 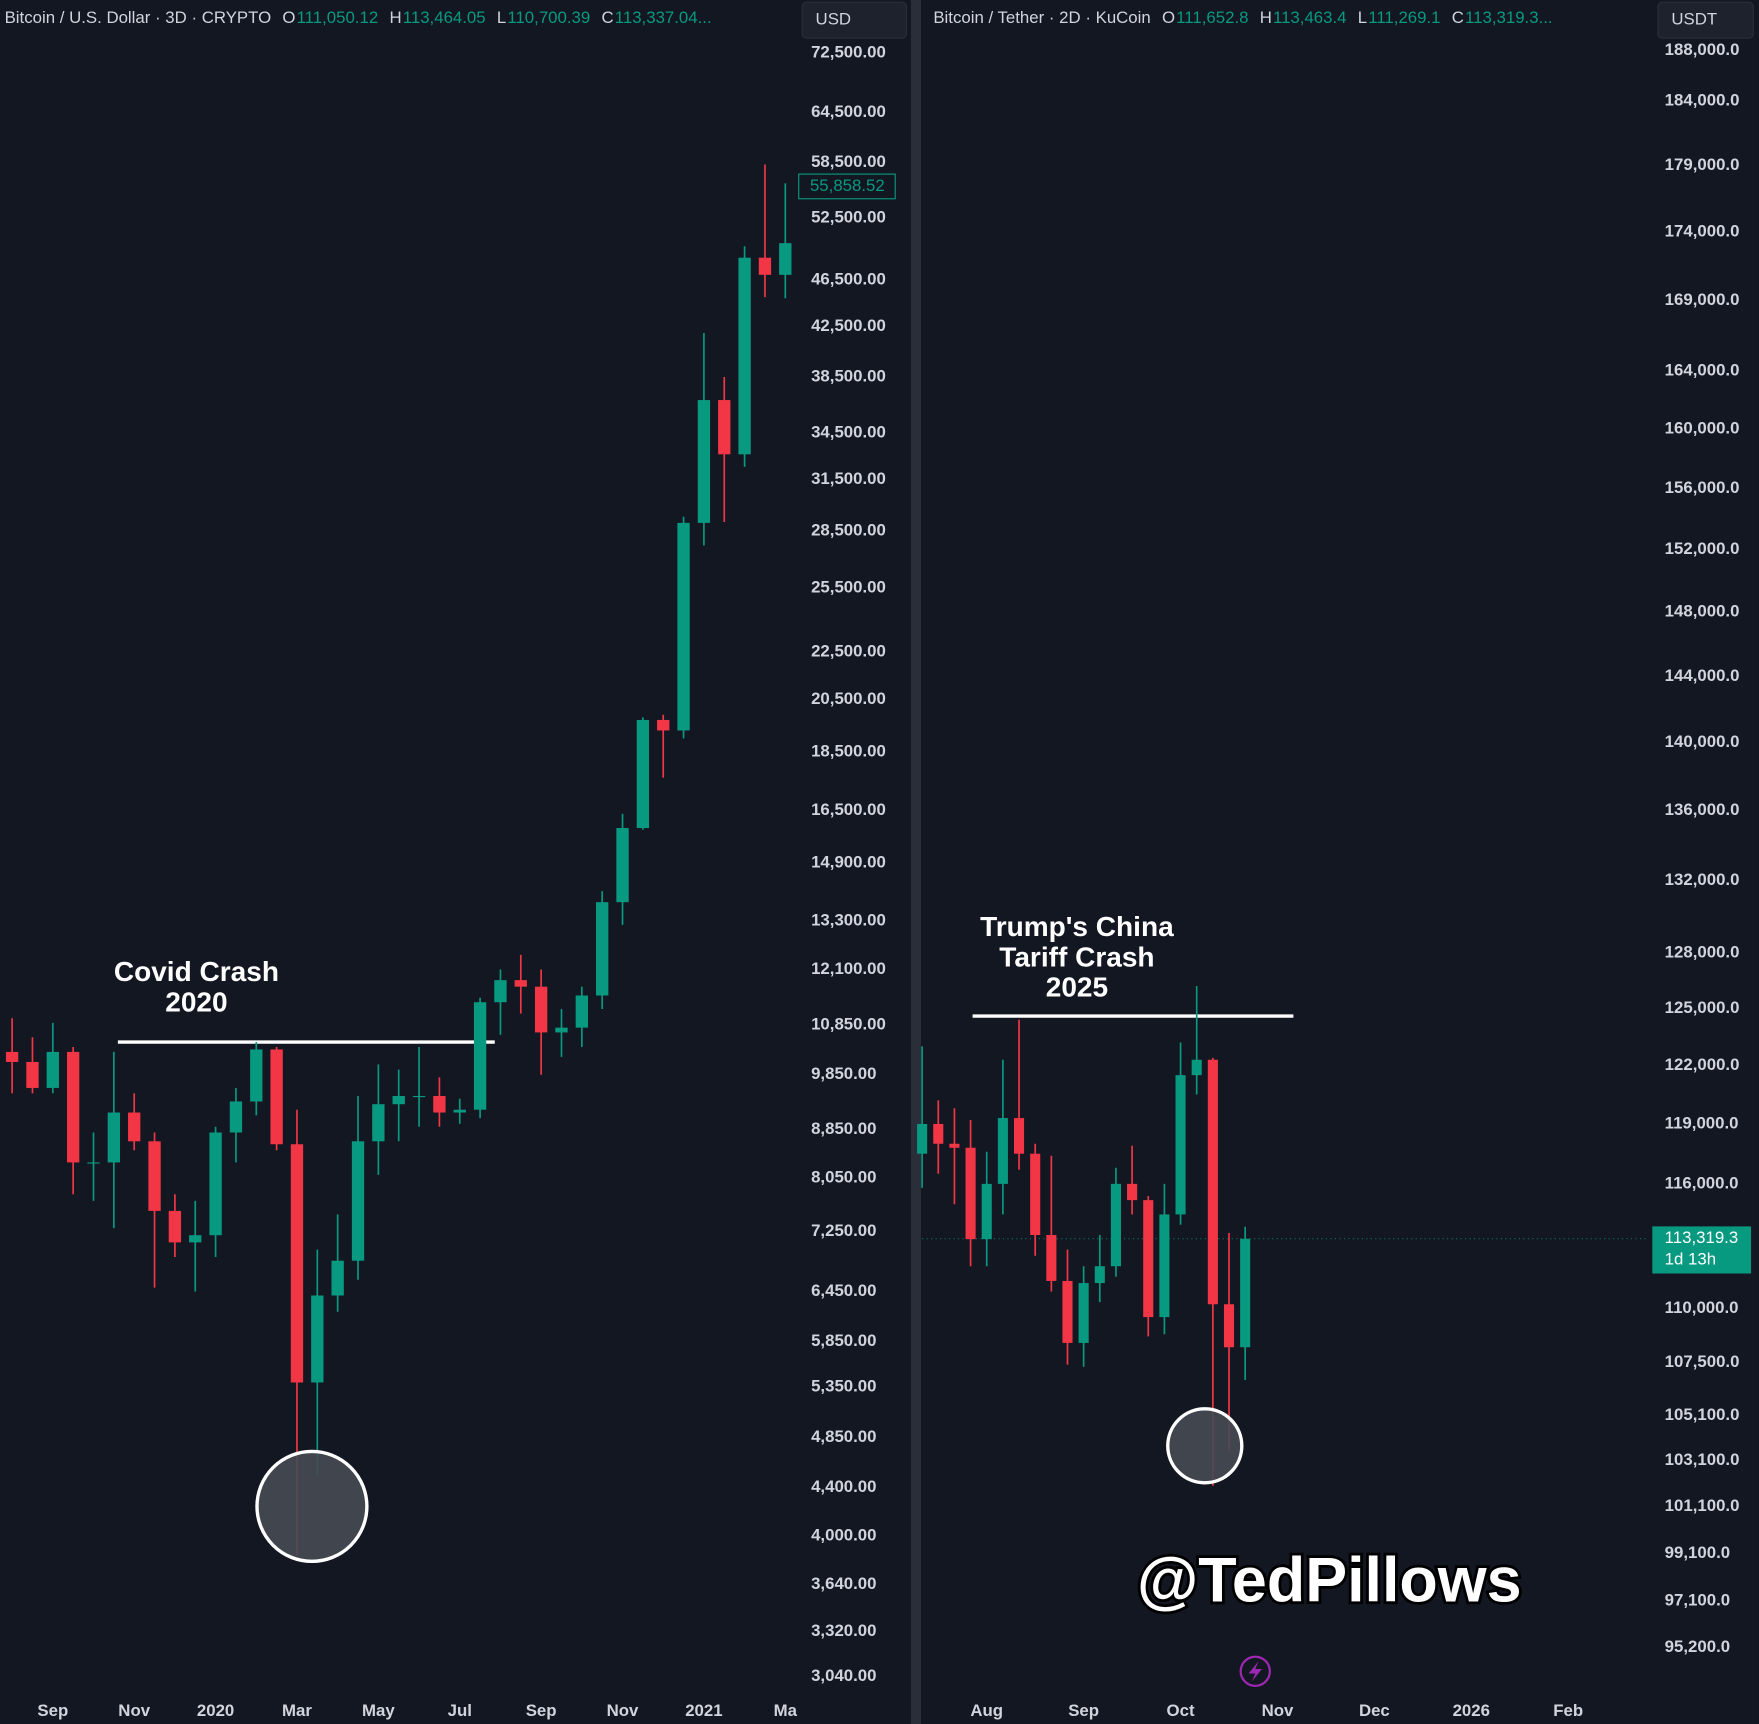 I want to click on y-tick-label: 25,500.00, so click(x=848, y=586).